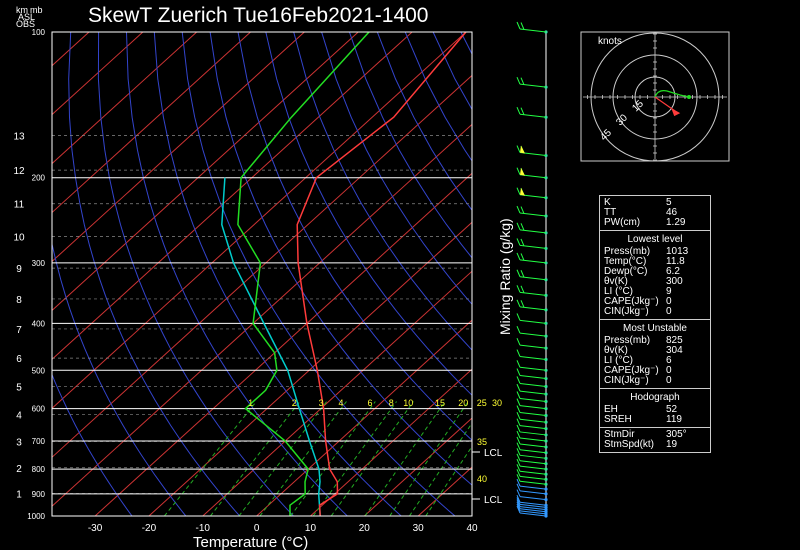 This screenshot has width=800, height=550. What do you see at coordinates (672, 94) in the screenshot?
I see `hodograph-trace` at bounding box center [672, 94].